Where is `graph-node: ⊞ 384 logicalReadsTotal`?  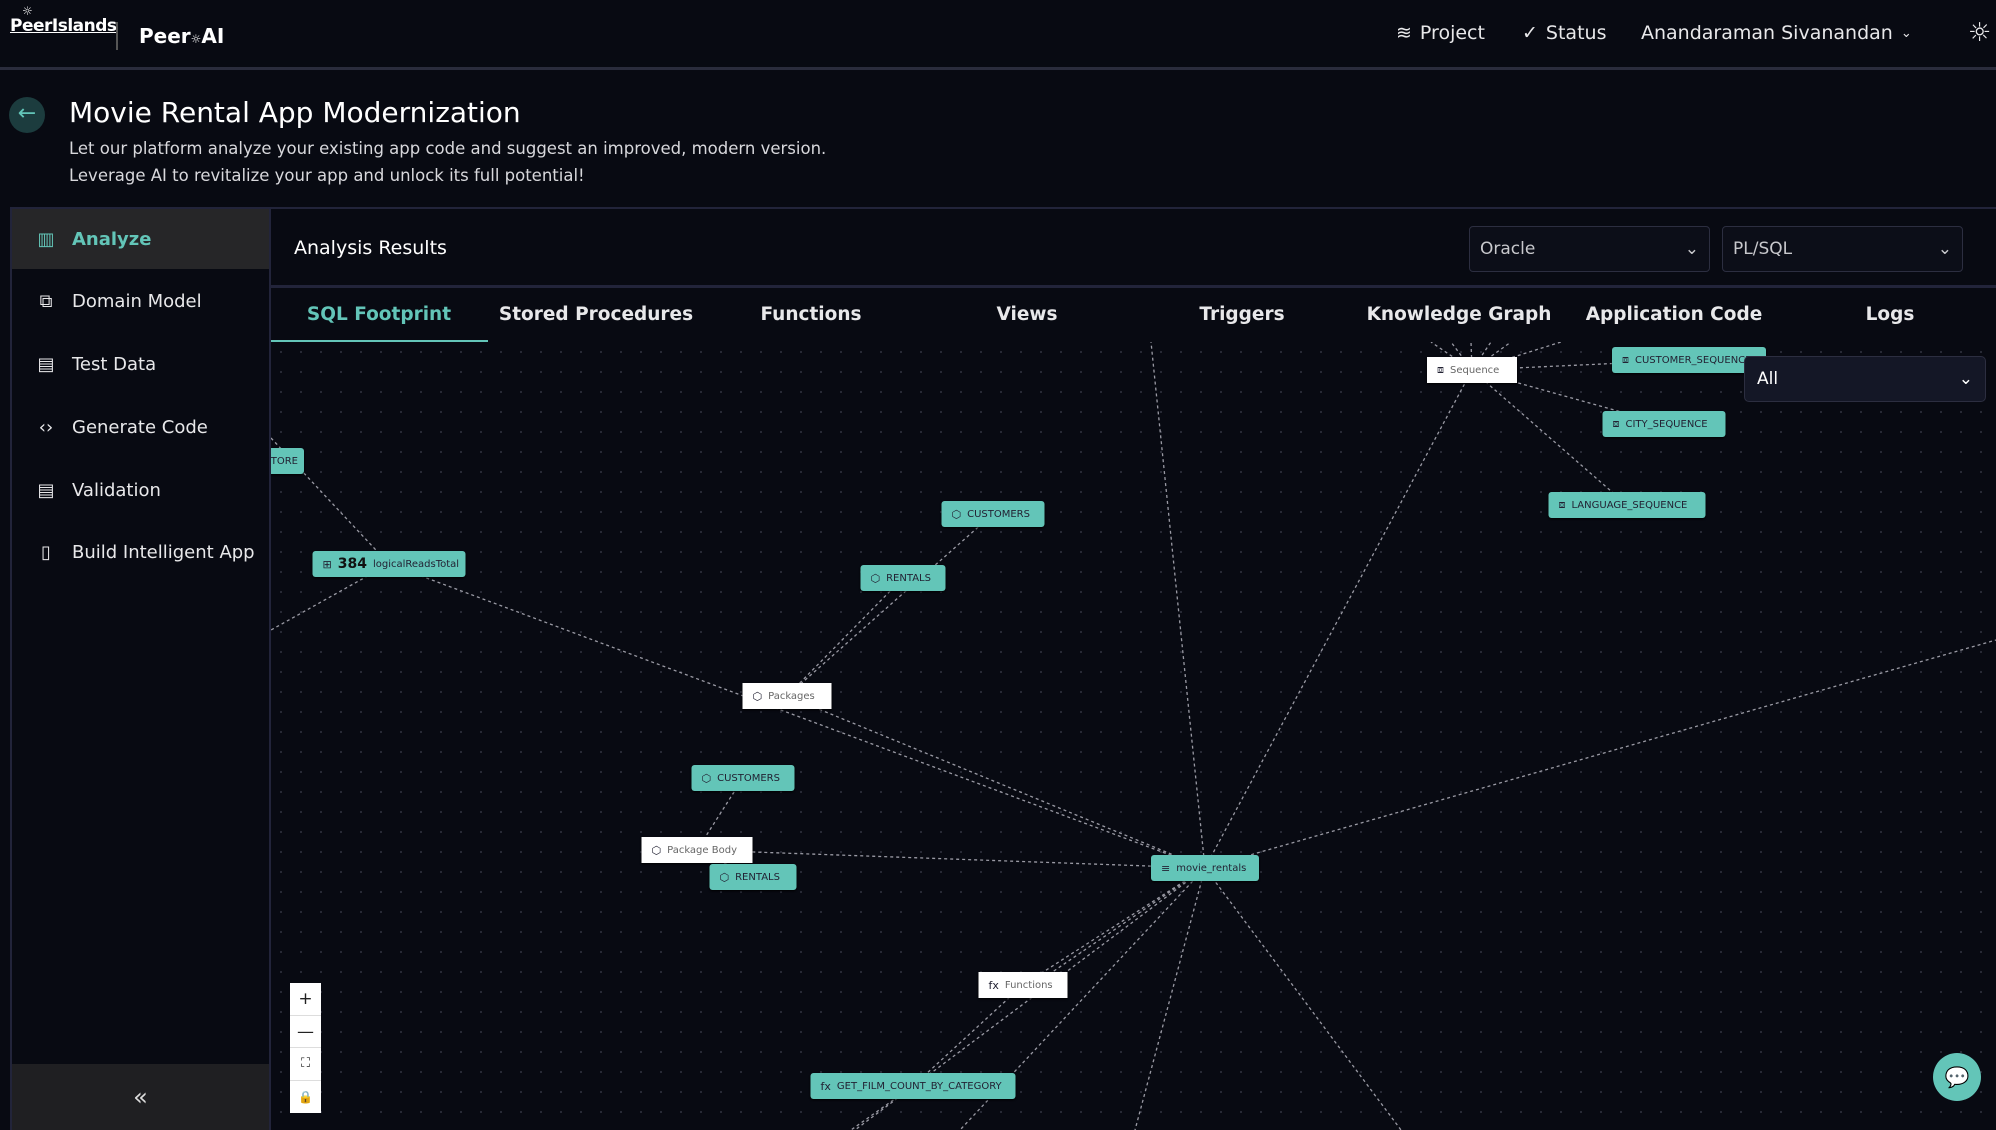 graph-node: ⊞ 384 logicalReadsTotal is located at coordinates (389, 564).